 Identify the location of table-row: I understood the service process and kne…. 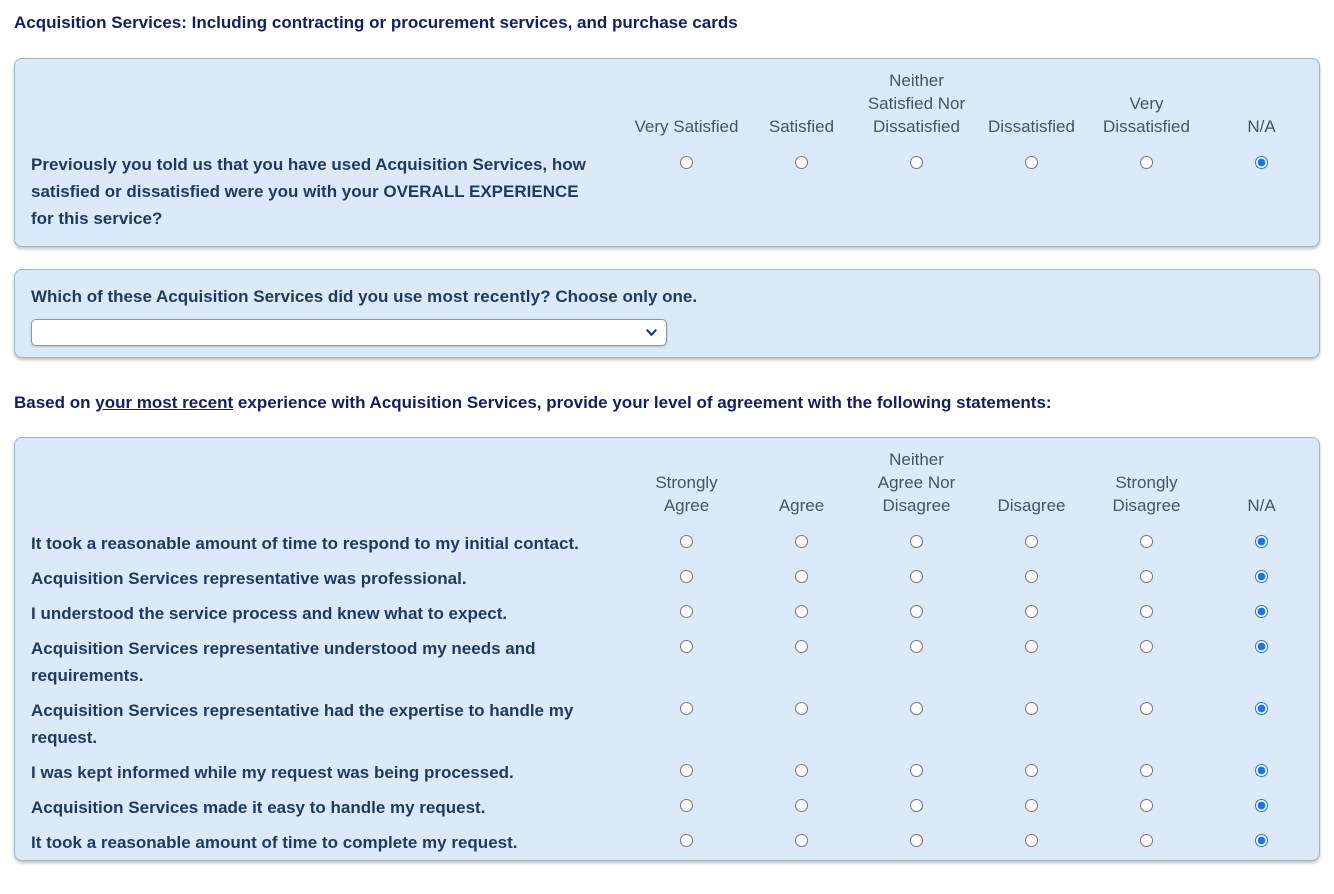
(667, 613).